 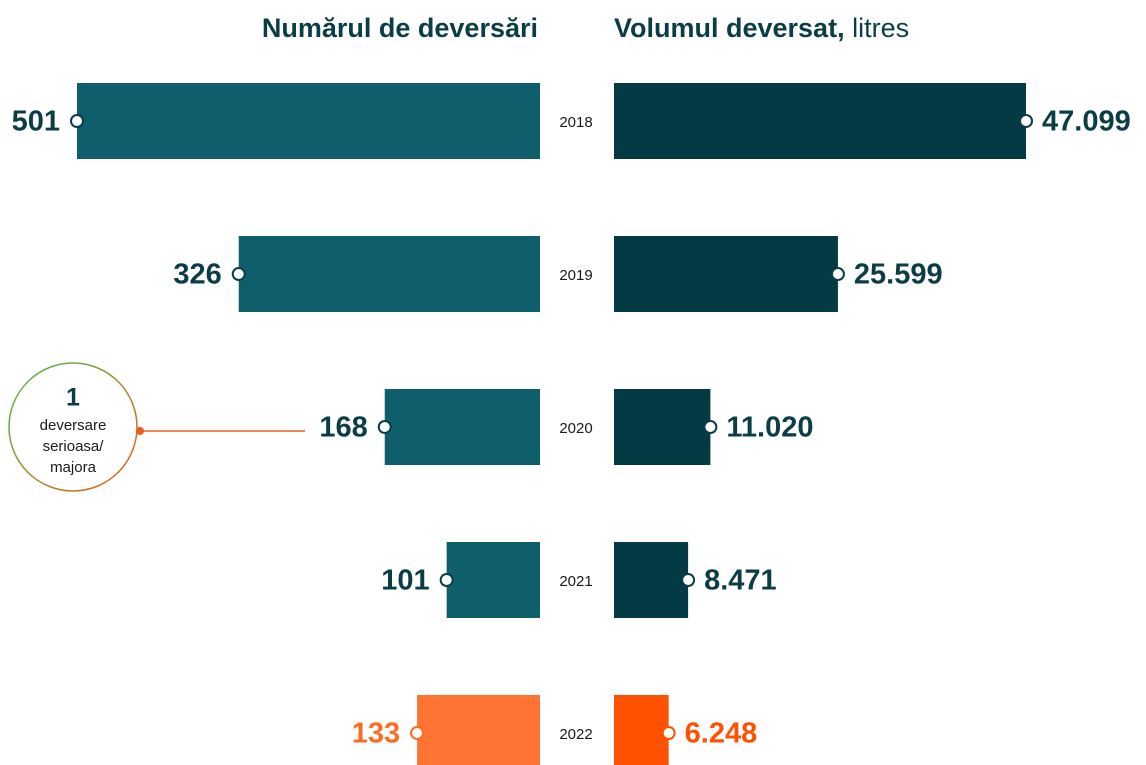 What do you see at coordinates (36, 122) in the screenshot?
I see `left-value-label: 501` at bounding box center [36, 122].